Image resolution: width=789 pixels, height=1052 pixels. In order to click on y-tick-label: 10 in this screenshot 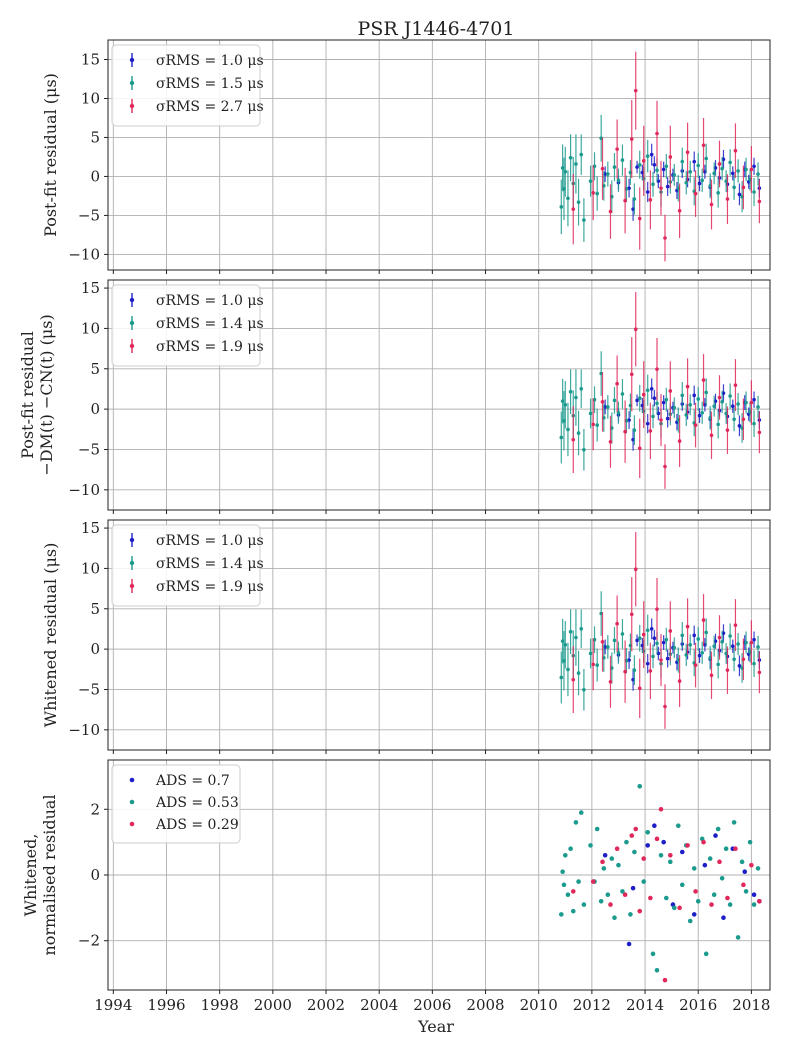, I will do `click(90, 568)`.